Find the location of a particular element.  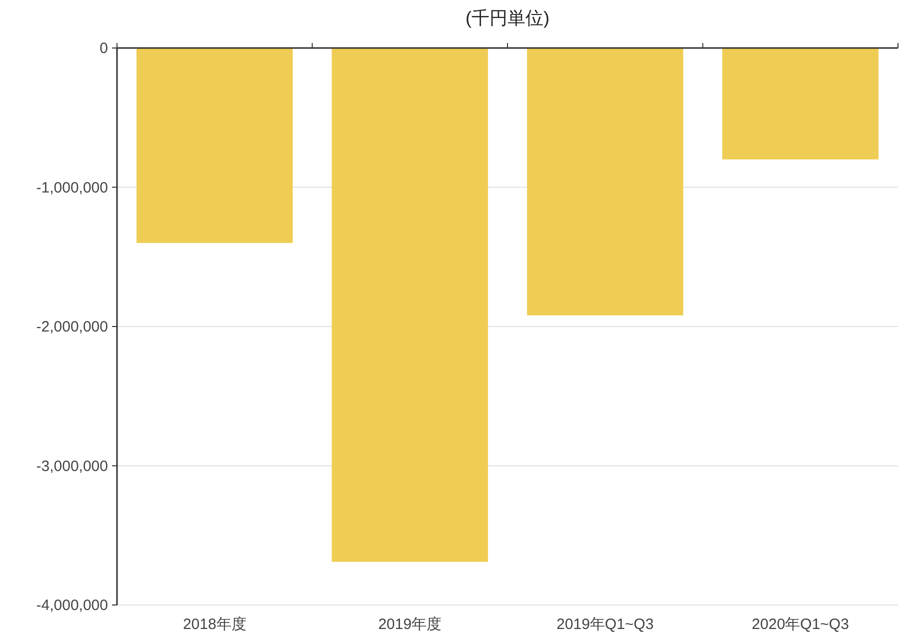

y-tick-label: -3,000,000 is located at coordinates (72, 466).